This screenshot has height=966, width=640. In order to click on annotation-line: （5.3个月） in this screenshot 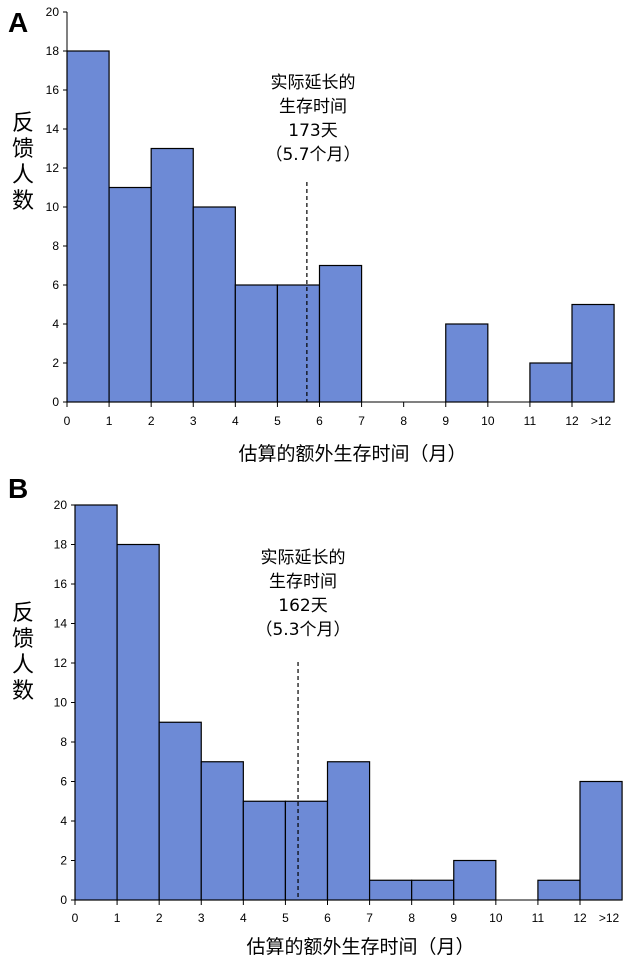, I will do `click(302, 630)`.